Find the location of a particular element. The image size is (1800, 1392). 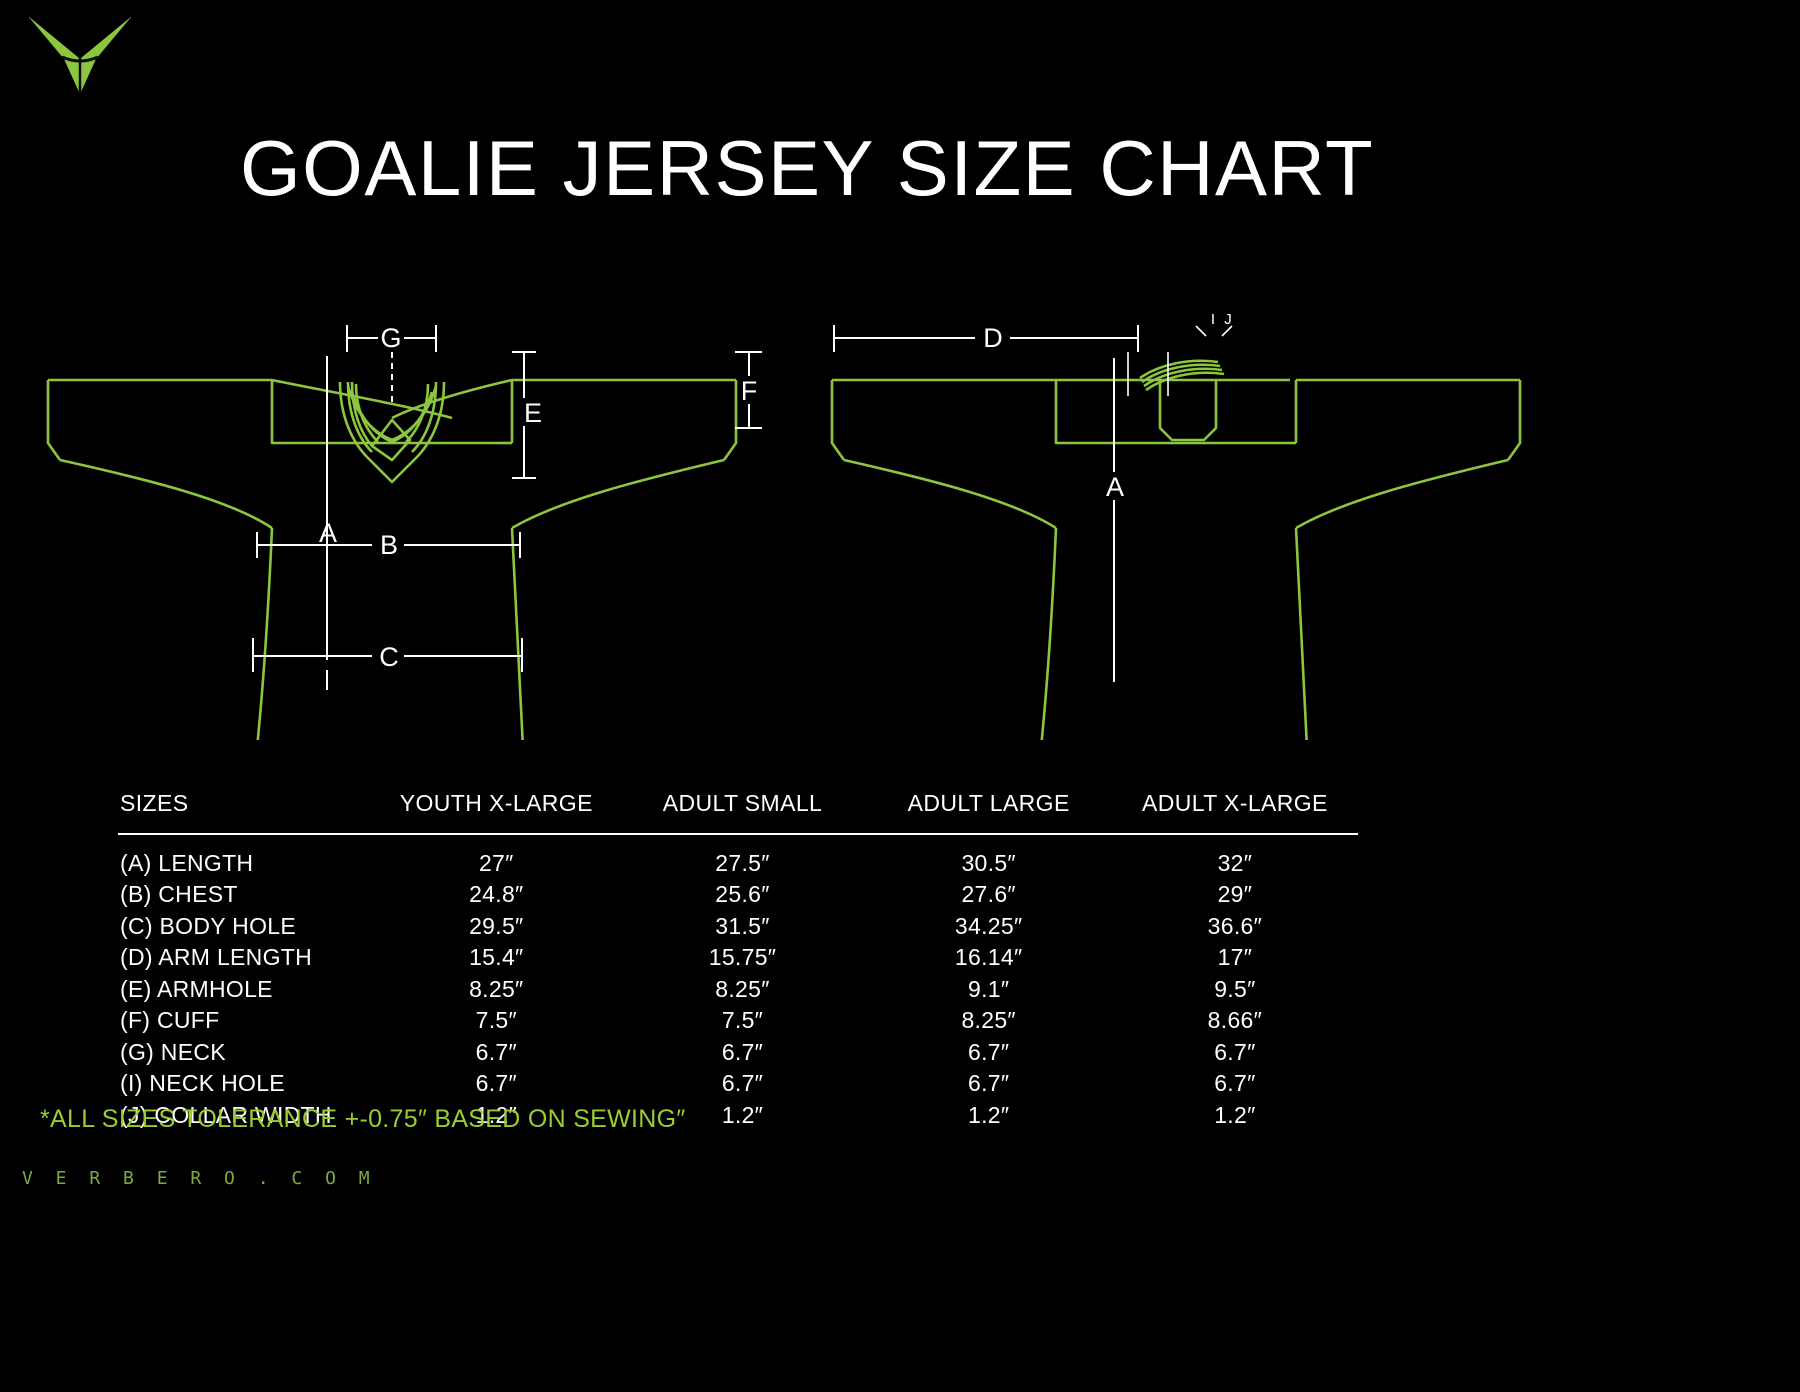

cell-armhole-adult-small: 8.25″ is located at coordinates (742, 988).